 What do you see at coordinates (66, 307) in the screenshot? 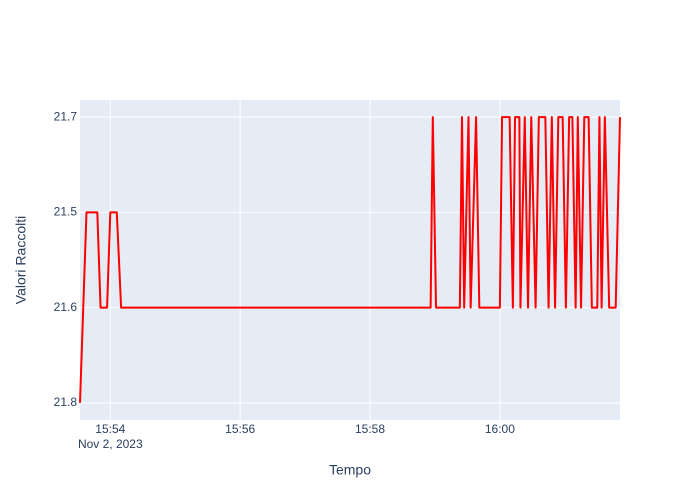
I see `y-tick-label: 21.6` at bounding box center [66, 307].